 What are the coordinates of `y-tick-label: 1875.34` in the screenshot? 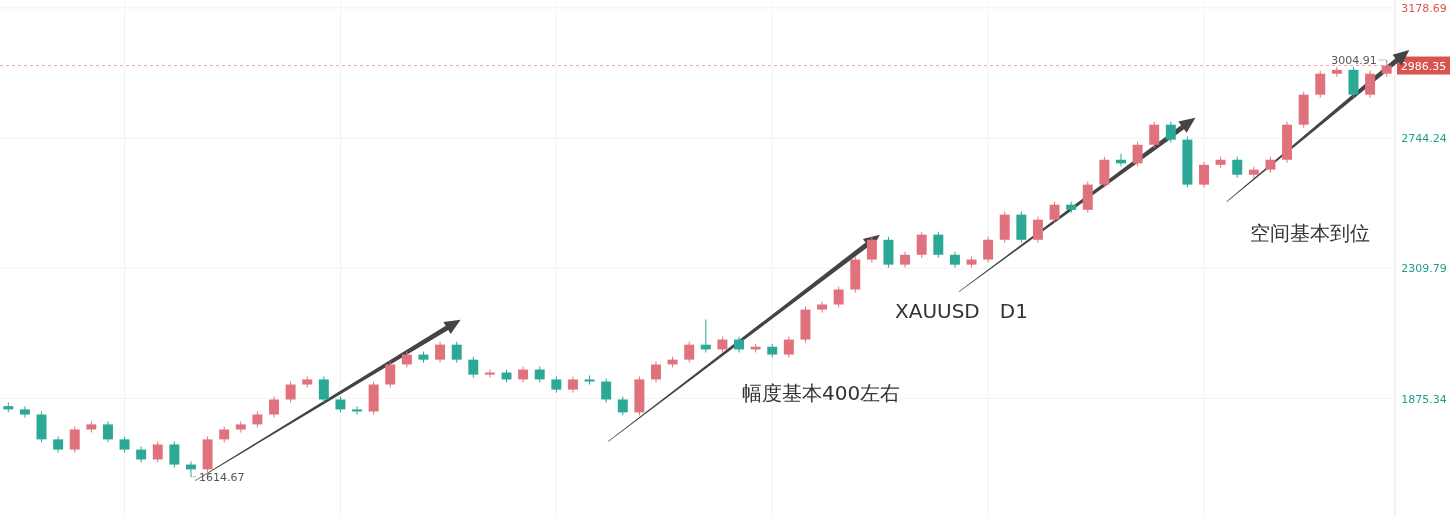 It's located at (1424, 399).